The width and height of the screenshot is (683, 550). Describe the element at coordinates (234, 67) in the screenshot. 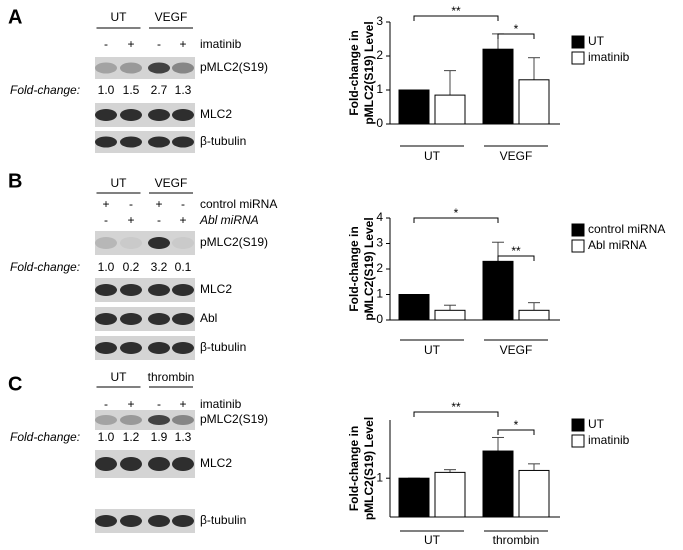

I see `band-label: pMLC2(S19)` at that location.